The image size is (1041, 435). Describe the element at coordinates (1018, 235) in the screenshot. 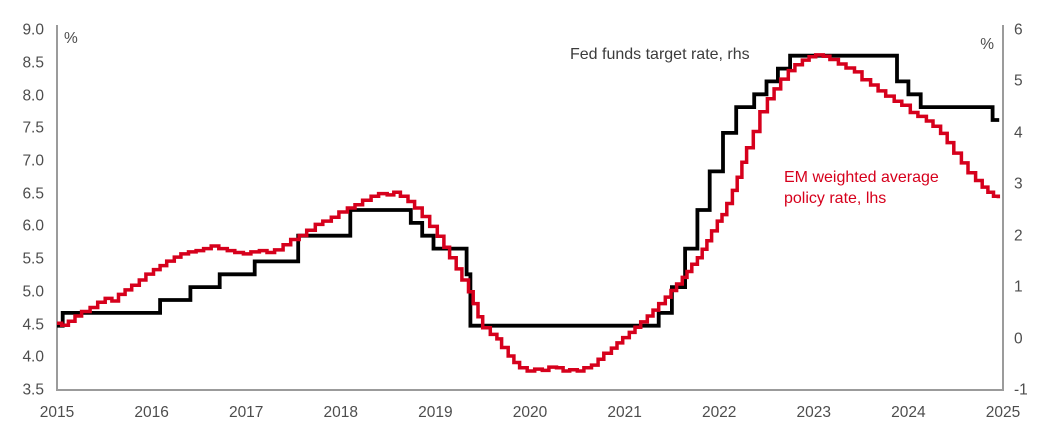

I see `right-axis-tick-label: 2` at that location.